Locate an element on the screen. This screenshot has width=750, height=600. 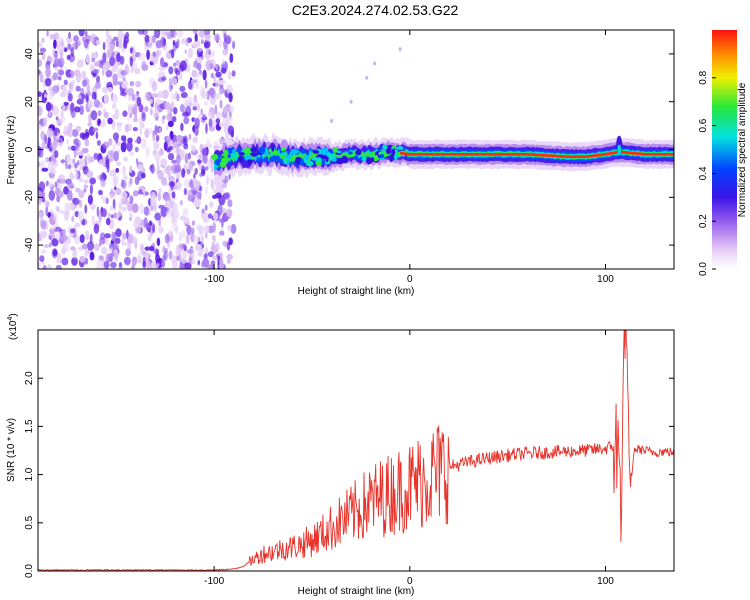
colorbar-gradient is located at coordinates (724, 149).